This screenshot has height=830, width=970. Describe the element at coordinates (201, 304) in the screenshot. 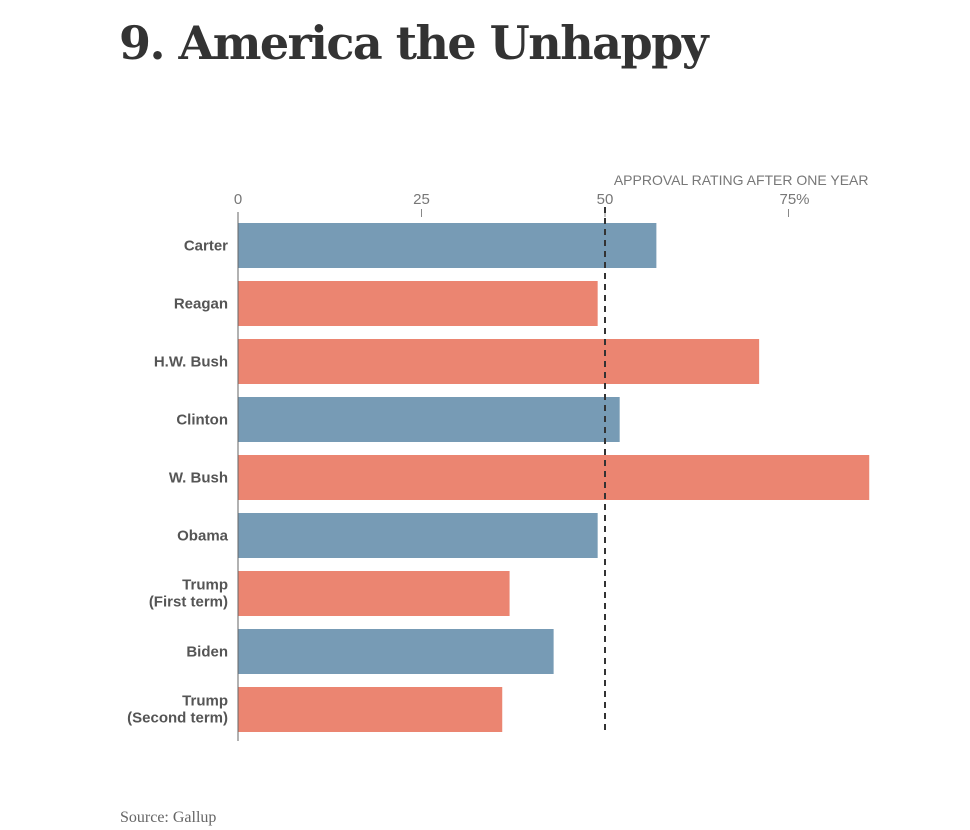

I see `category-label: Reagan` at that location.